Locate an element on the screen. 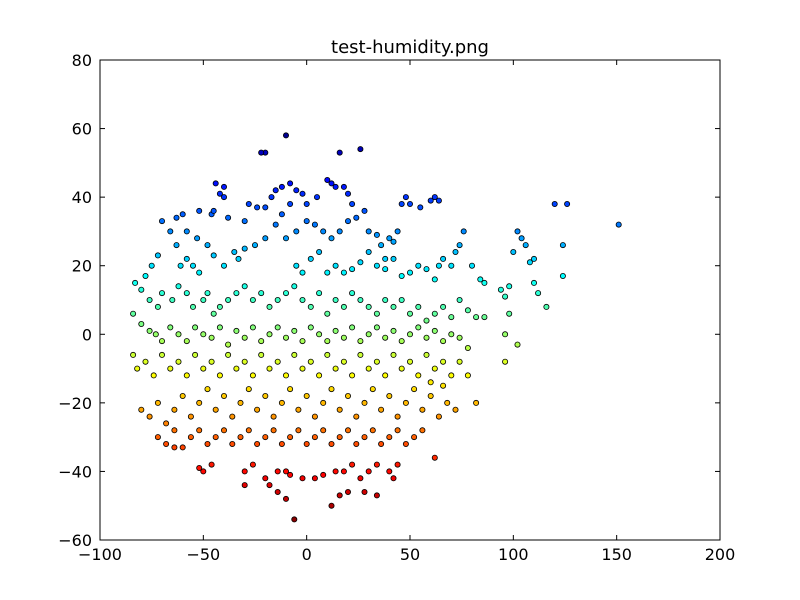  y-tick-label: −60 is located at coordinates (75, 540).